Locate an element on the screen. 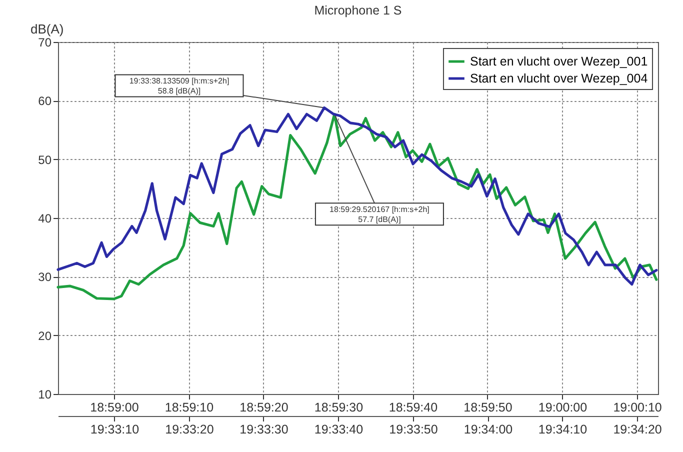 The image size is (683, 452). y-axis-title: dB(A) is located at coordinates (47, 29).